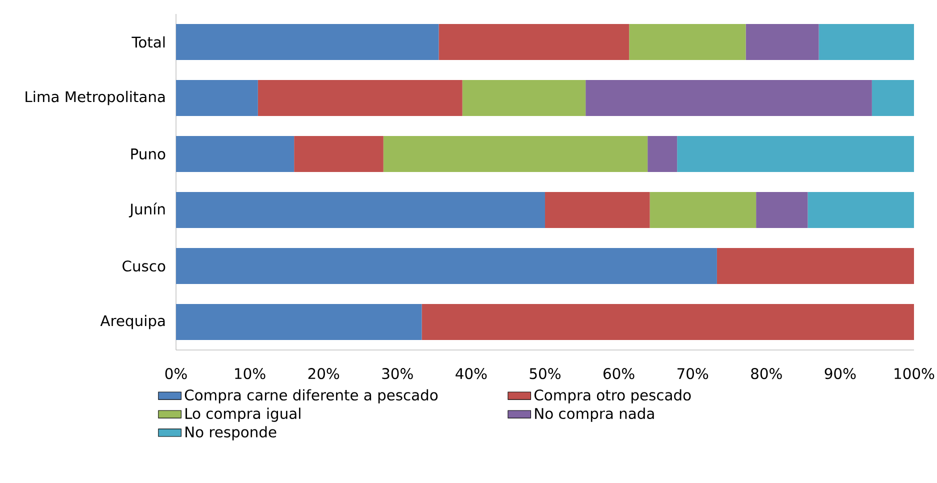 This screenshot has width=937, height=483. I want to click on x-tick-label: 0%, so click(176, 374).